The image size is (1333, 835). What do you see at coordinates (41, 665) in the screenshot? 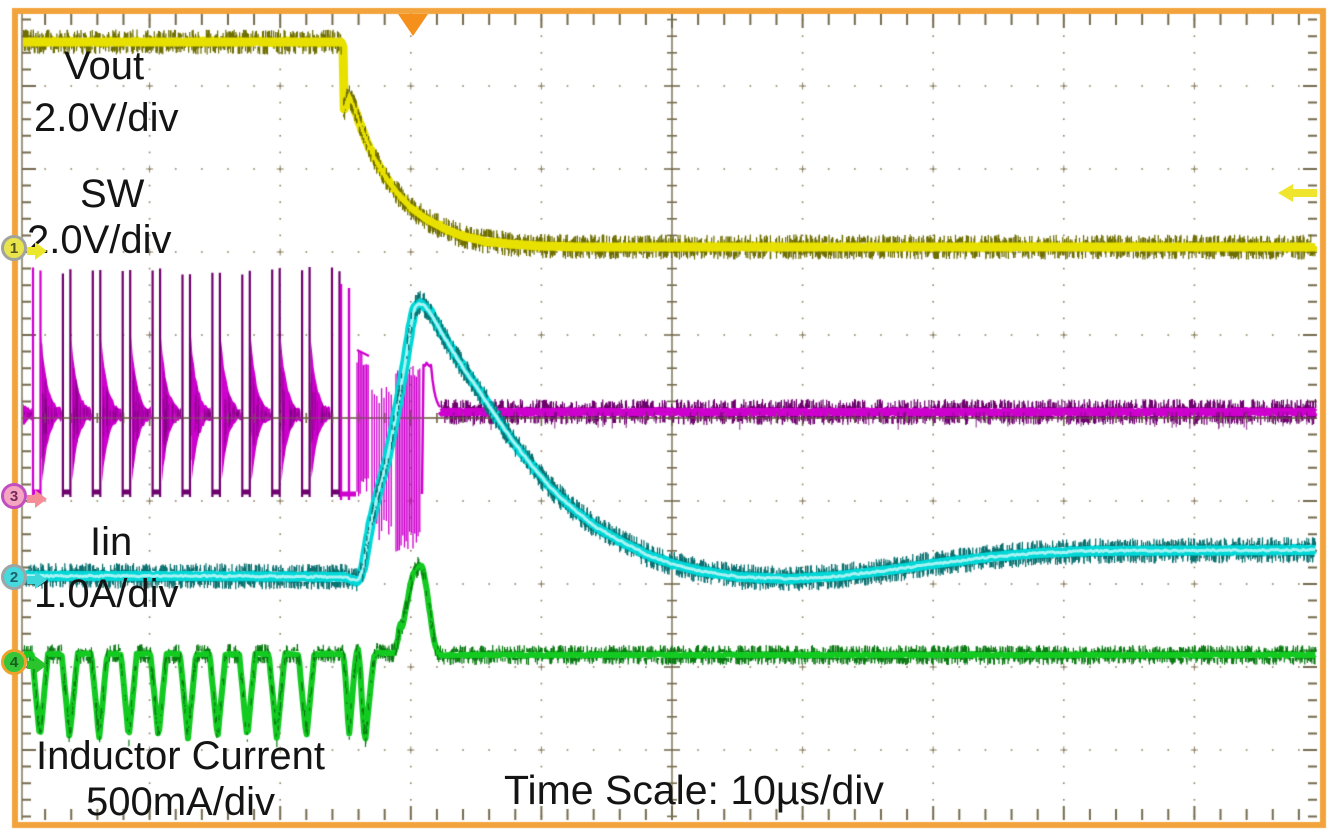
I see `channel4-arrow-icon` at bounding box center [41, 665].